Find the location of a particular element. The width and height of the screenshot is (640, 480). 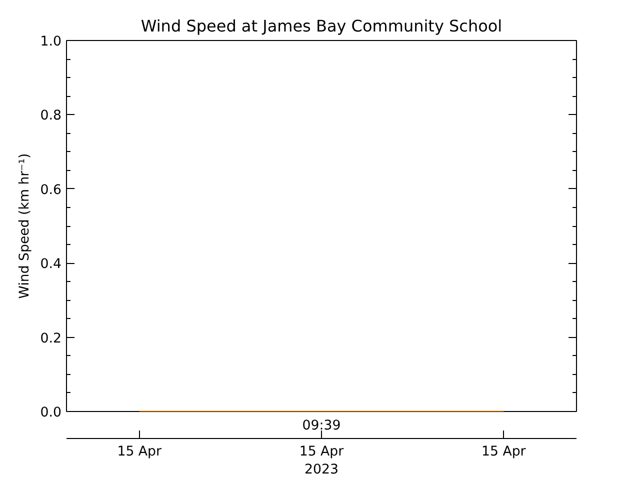

y-tick-label: 1.0 is located at coordinates (51, 42).